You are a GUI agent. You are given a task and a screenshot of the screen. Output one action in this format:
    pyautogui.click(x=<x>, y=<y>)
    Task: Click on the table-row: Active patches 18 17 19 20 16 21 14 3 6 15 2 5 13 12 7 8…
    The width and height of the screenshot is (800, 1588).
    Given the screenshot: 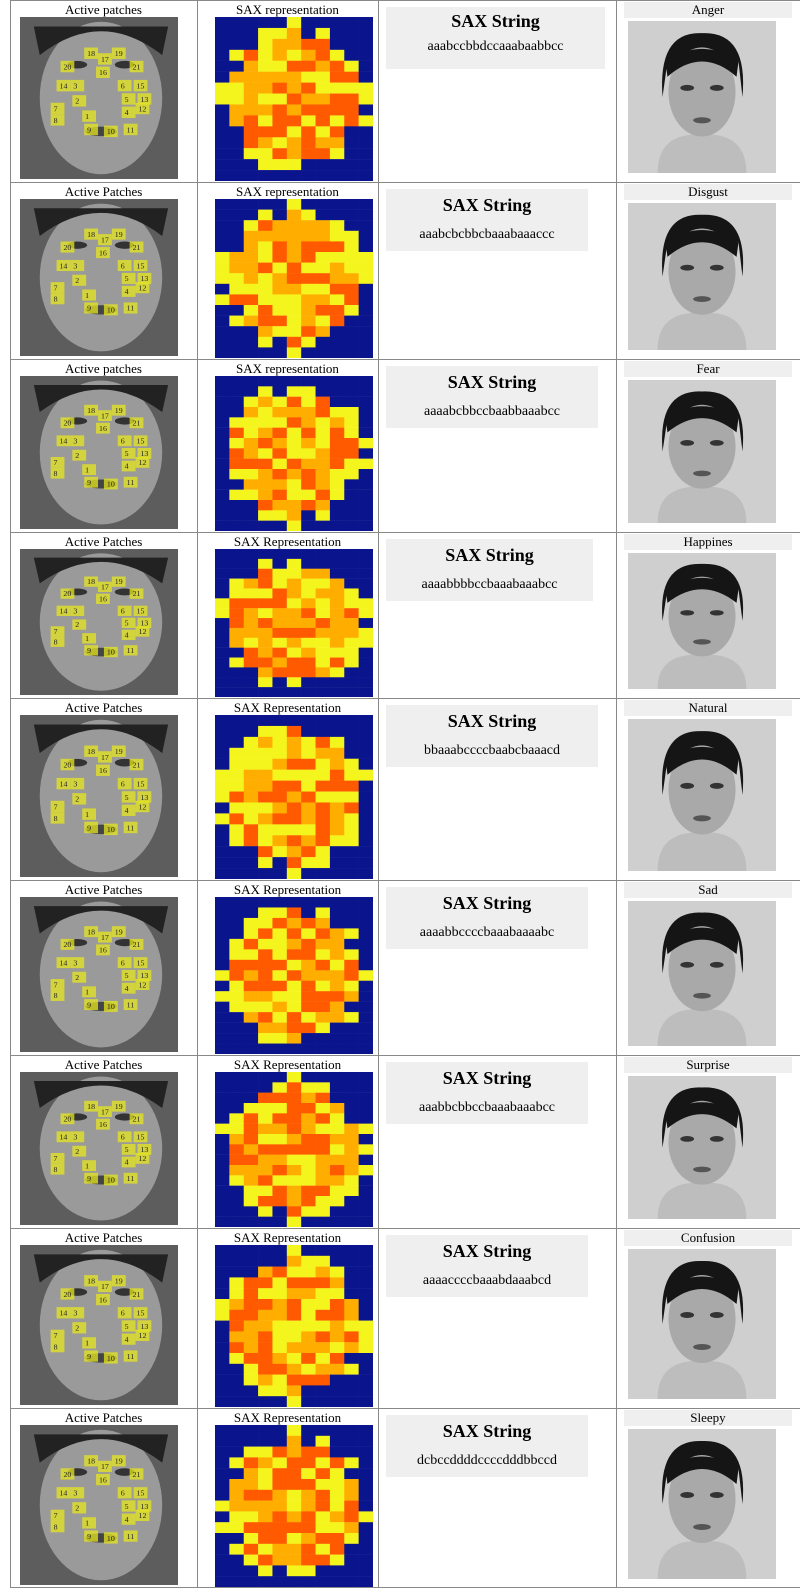 What is the action you would take?
    pyautogui.click(x=405, y=445)
    